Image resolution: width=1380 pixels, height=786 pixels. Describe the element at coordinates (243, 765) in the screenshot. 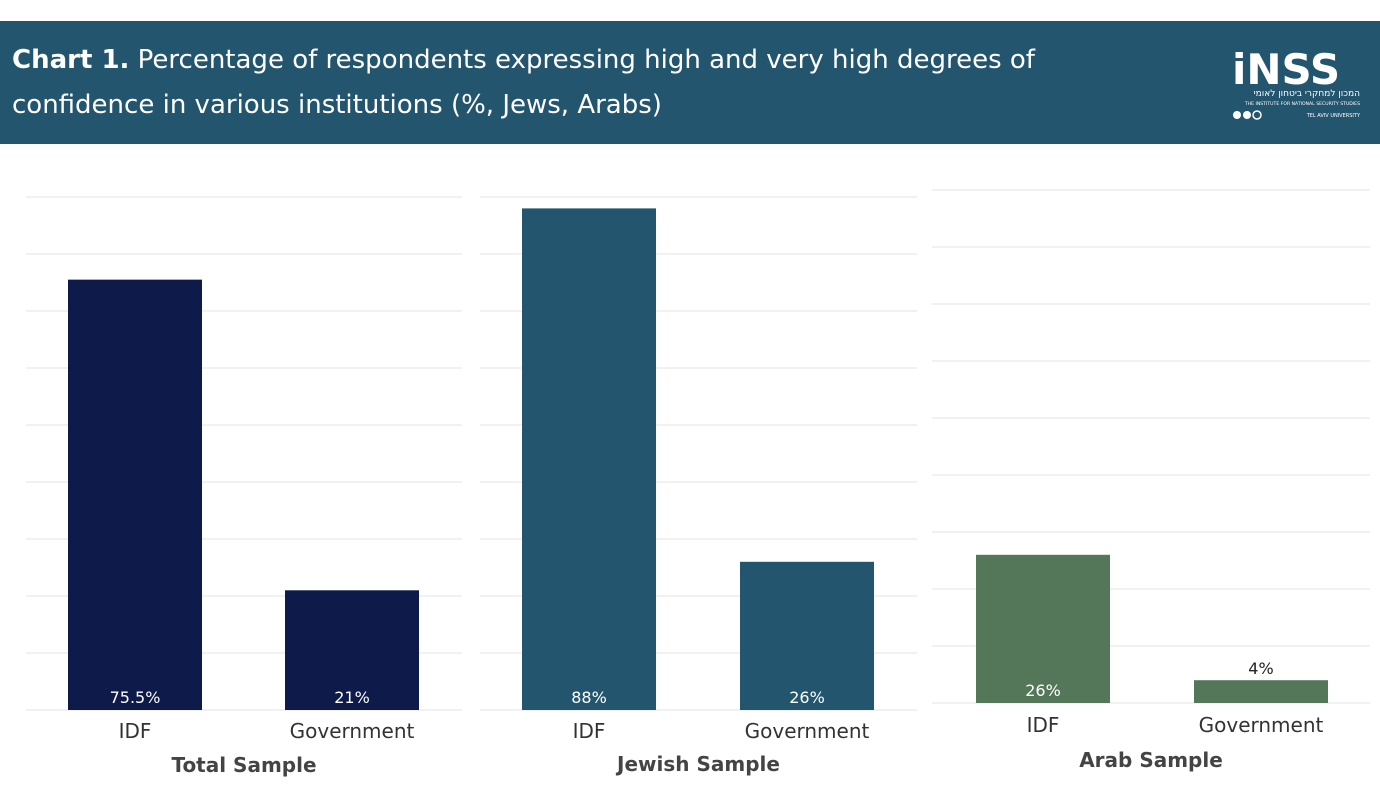

I see `panel-title: Total Sample` at that location.